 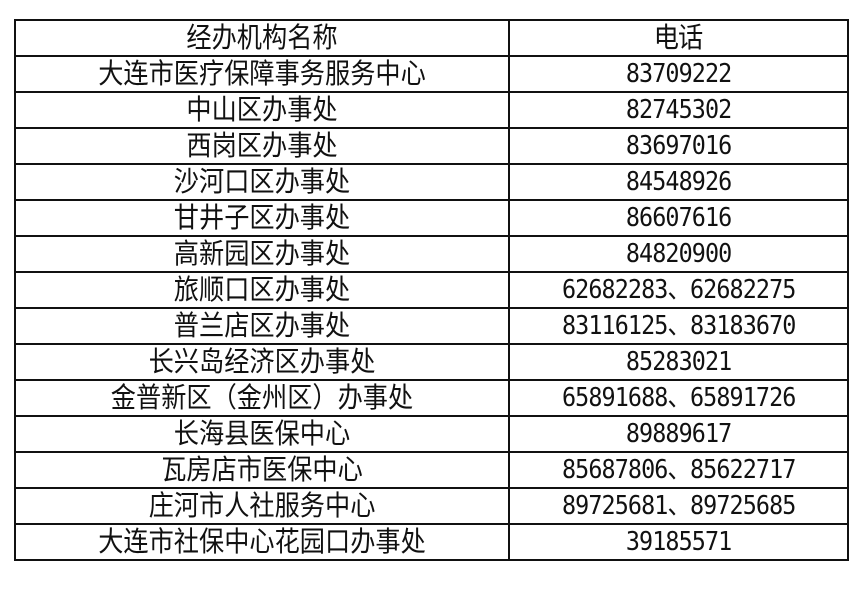 I want to click on table-row: 金普新区（金州区）办事处 65891688、65891726, so click(x=431, y=398).